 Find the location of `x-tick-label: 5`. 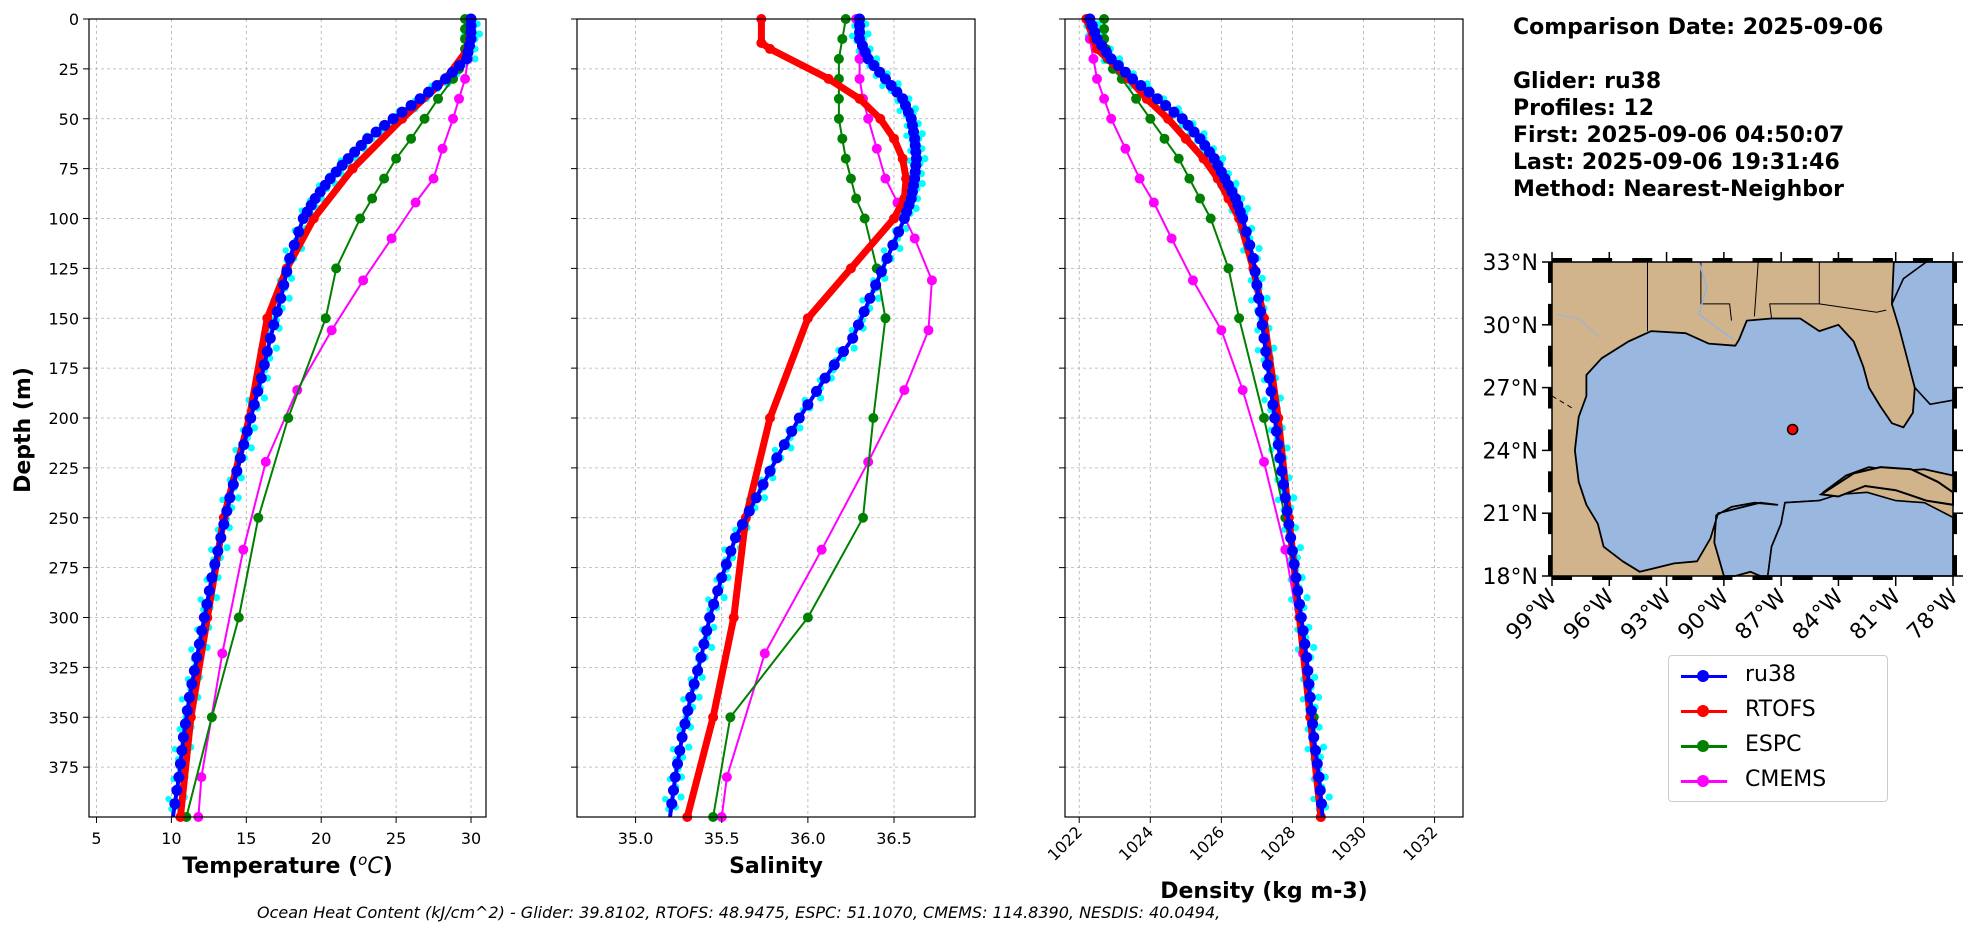

x-tick-label: 5 is located at coordinates (96, 838).